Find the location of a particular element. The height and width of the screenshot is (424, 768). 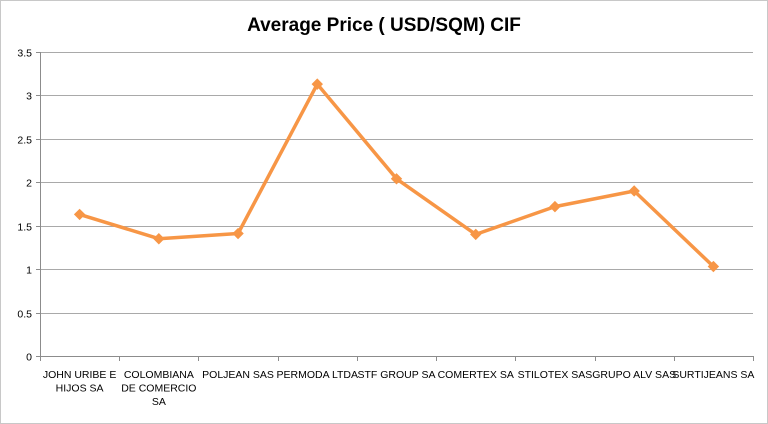

x-tick-label: STF GROUP SA is located at coordinates (397, 375).